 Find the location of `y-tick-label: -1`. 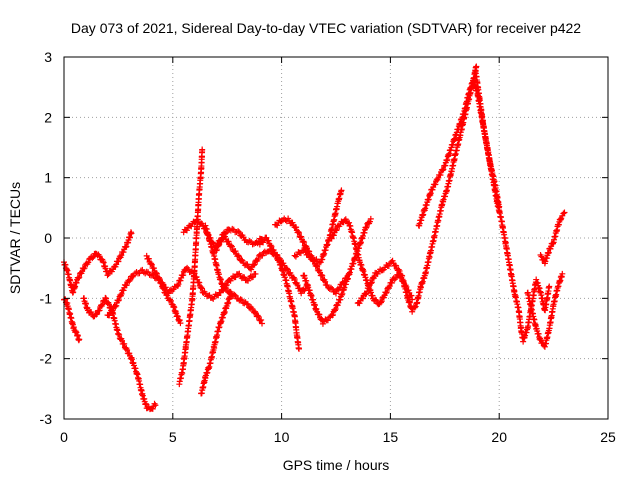

y-tick-label: -1 is located at coordinates (46, 298).